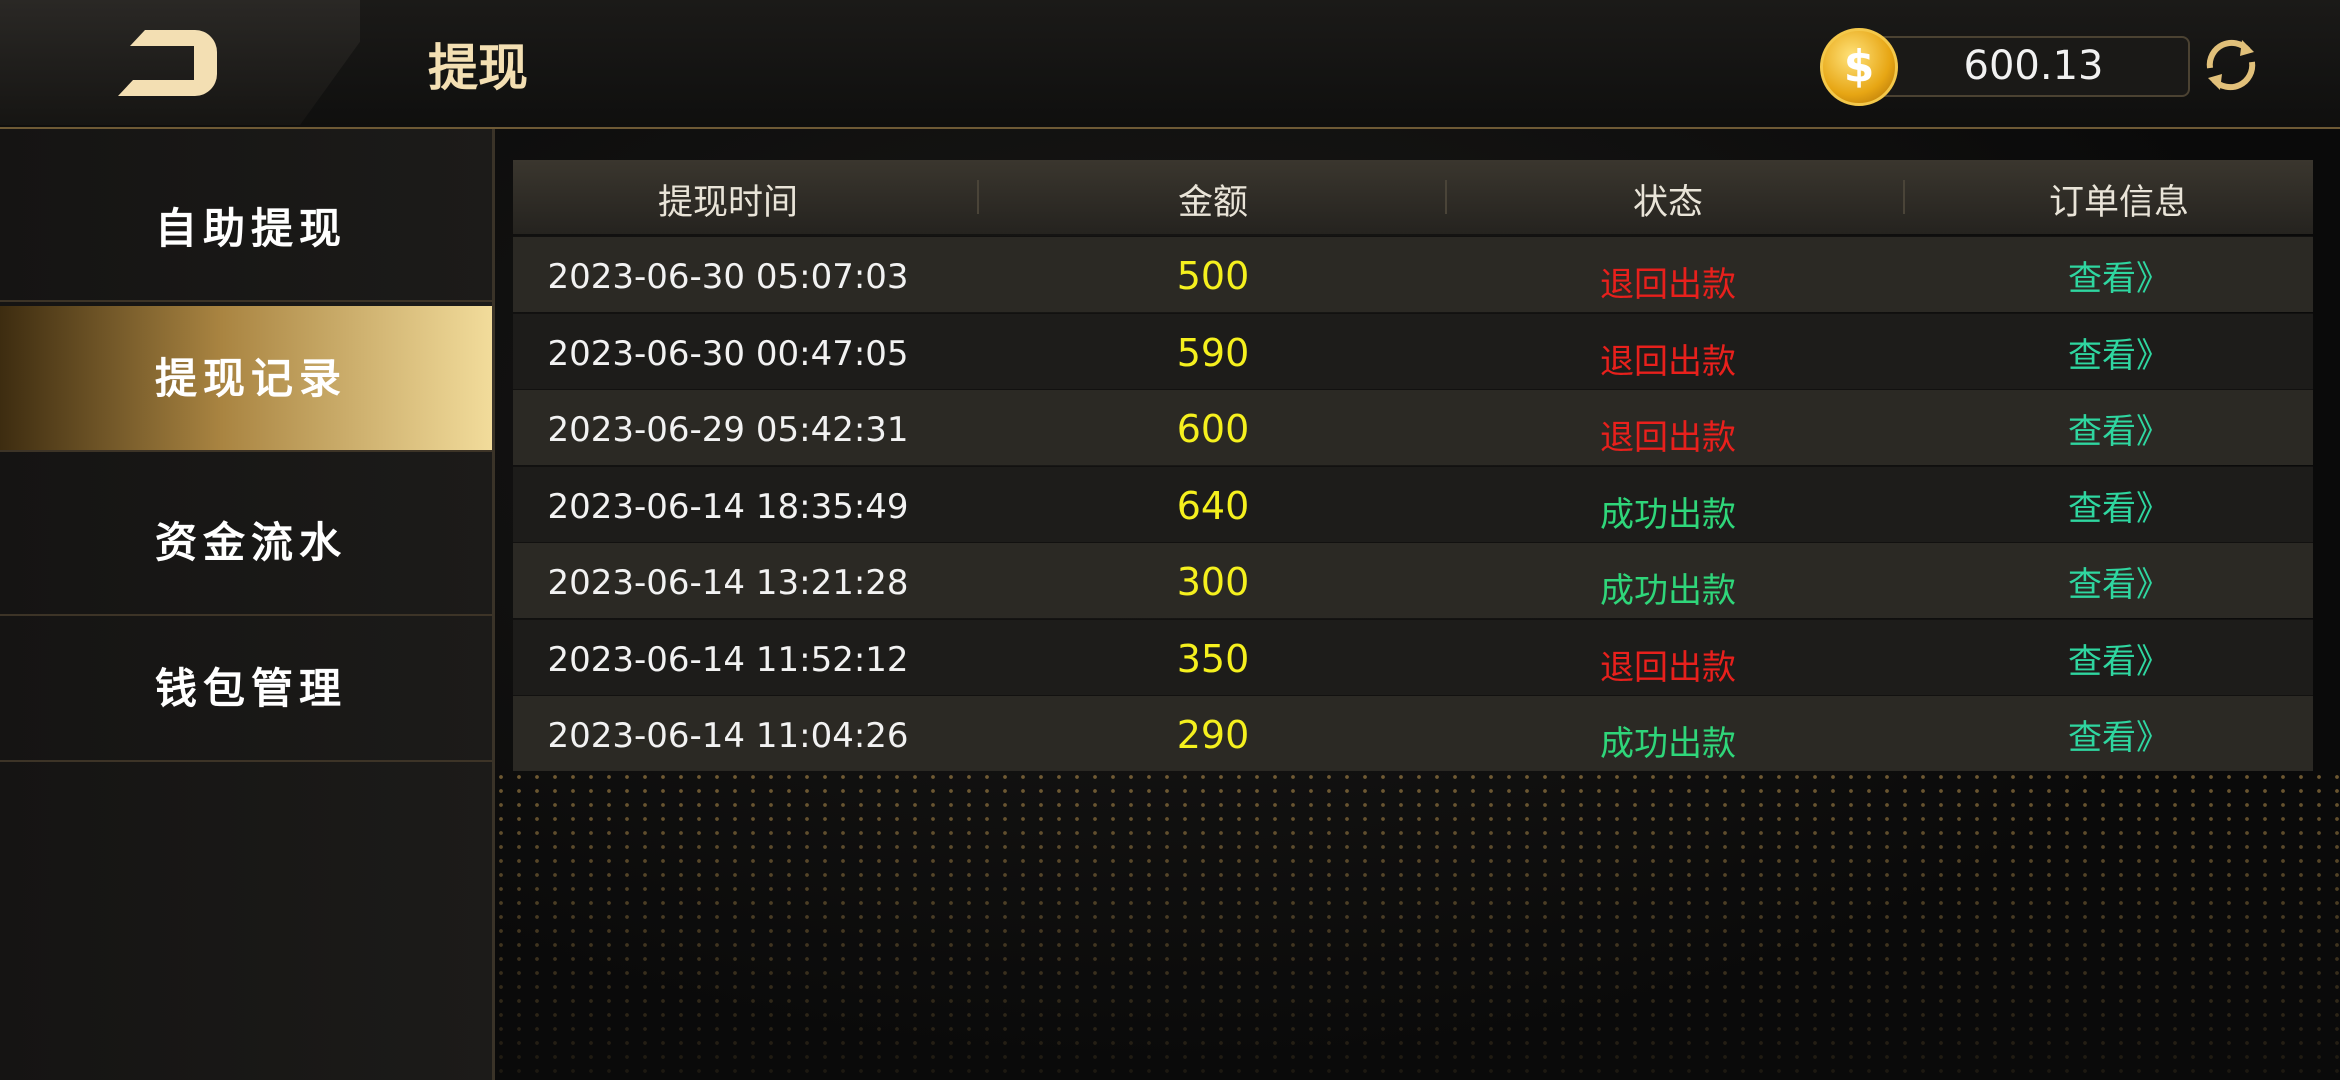 The width and height of the screenshot is (2340, 1080). What do you see at coordinates (1413, 580) in the screenshot?
I see `table-row: 2023-06-14 13:21:28 300 成功出款 查看》` at bounding box center [1413, 580].